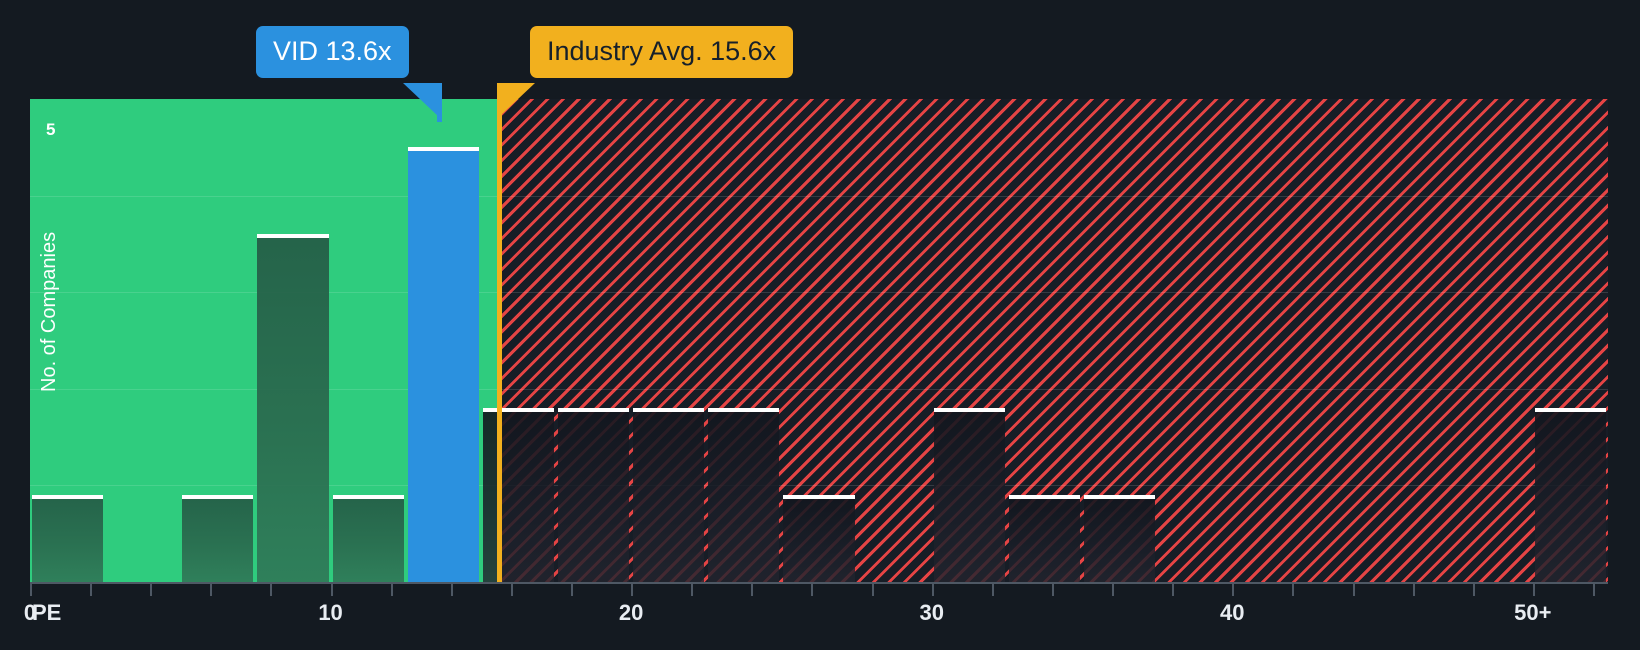  Describe the element at coordinates (330, 612) in the screenshot. I see `x-axis-label-10: 10` at that location.